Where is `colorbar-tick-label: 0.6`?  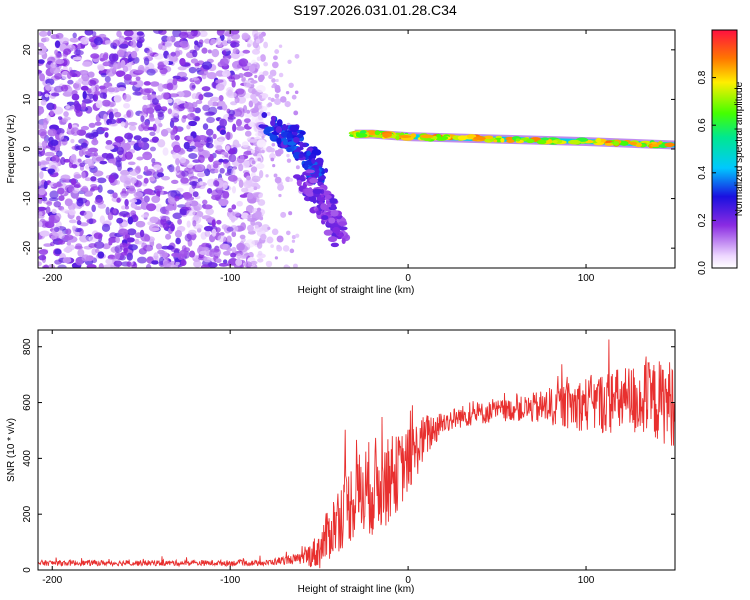 colorbar-tick-label: 0.6 is located at coordinates (702, 125).